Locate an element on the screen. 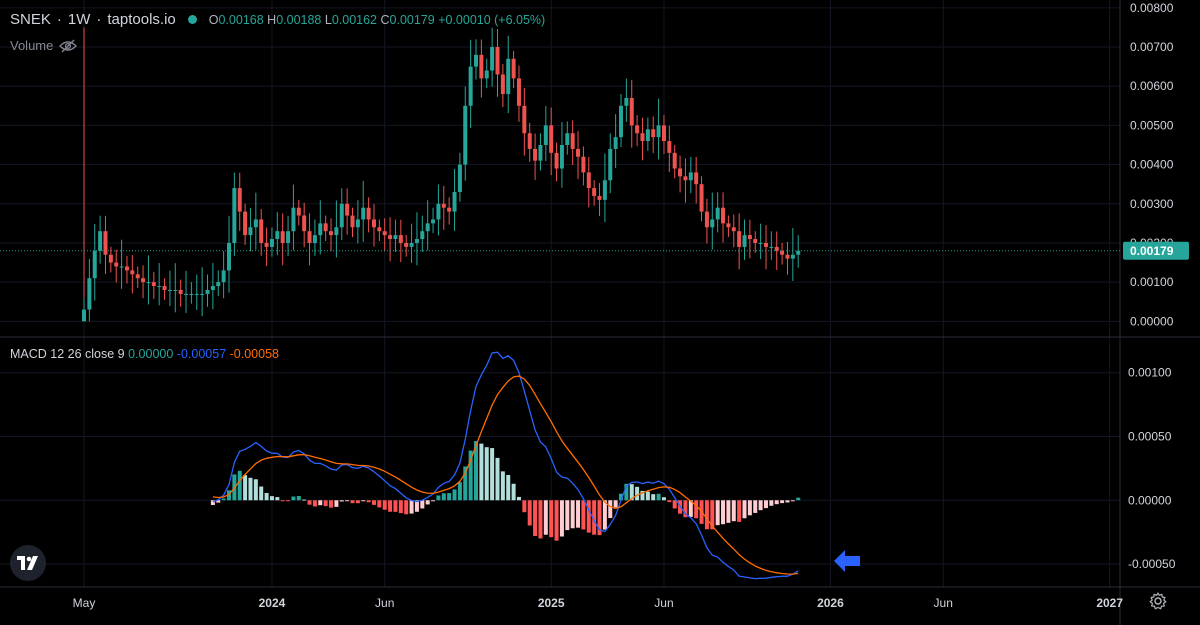 This screenshot has height=625, width=1200. time-axis: May2024Jun2025Jun2026Jun2027Jun is located at coordinates (636, 603).